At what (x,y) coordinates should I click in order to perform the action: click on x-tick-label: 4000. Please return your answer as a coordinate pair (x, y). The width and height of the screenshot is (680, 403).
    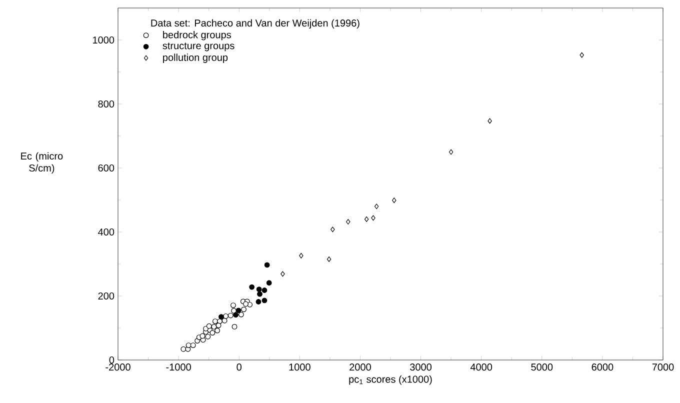
    Looking at the image, I should click on (481, 367).